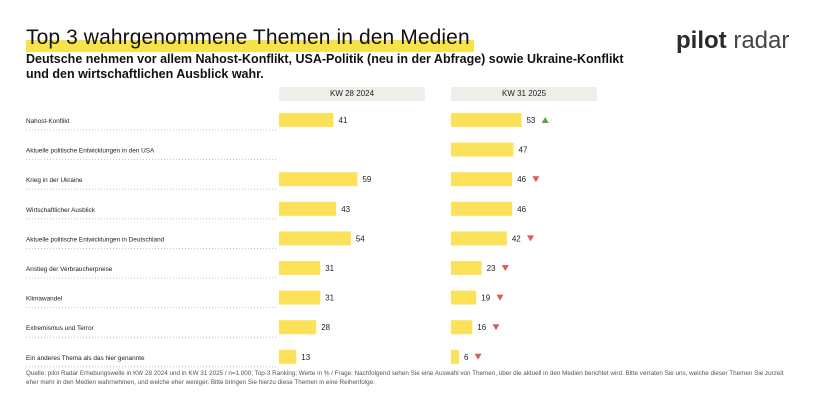 Image resolution: width=824 pixels, height=412 pixels. I want to click on title-block: Top 3 wahrgenommene Themen in den Medien, so click(250, 39).